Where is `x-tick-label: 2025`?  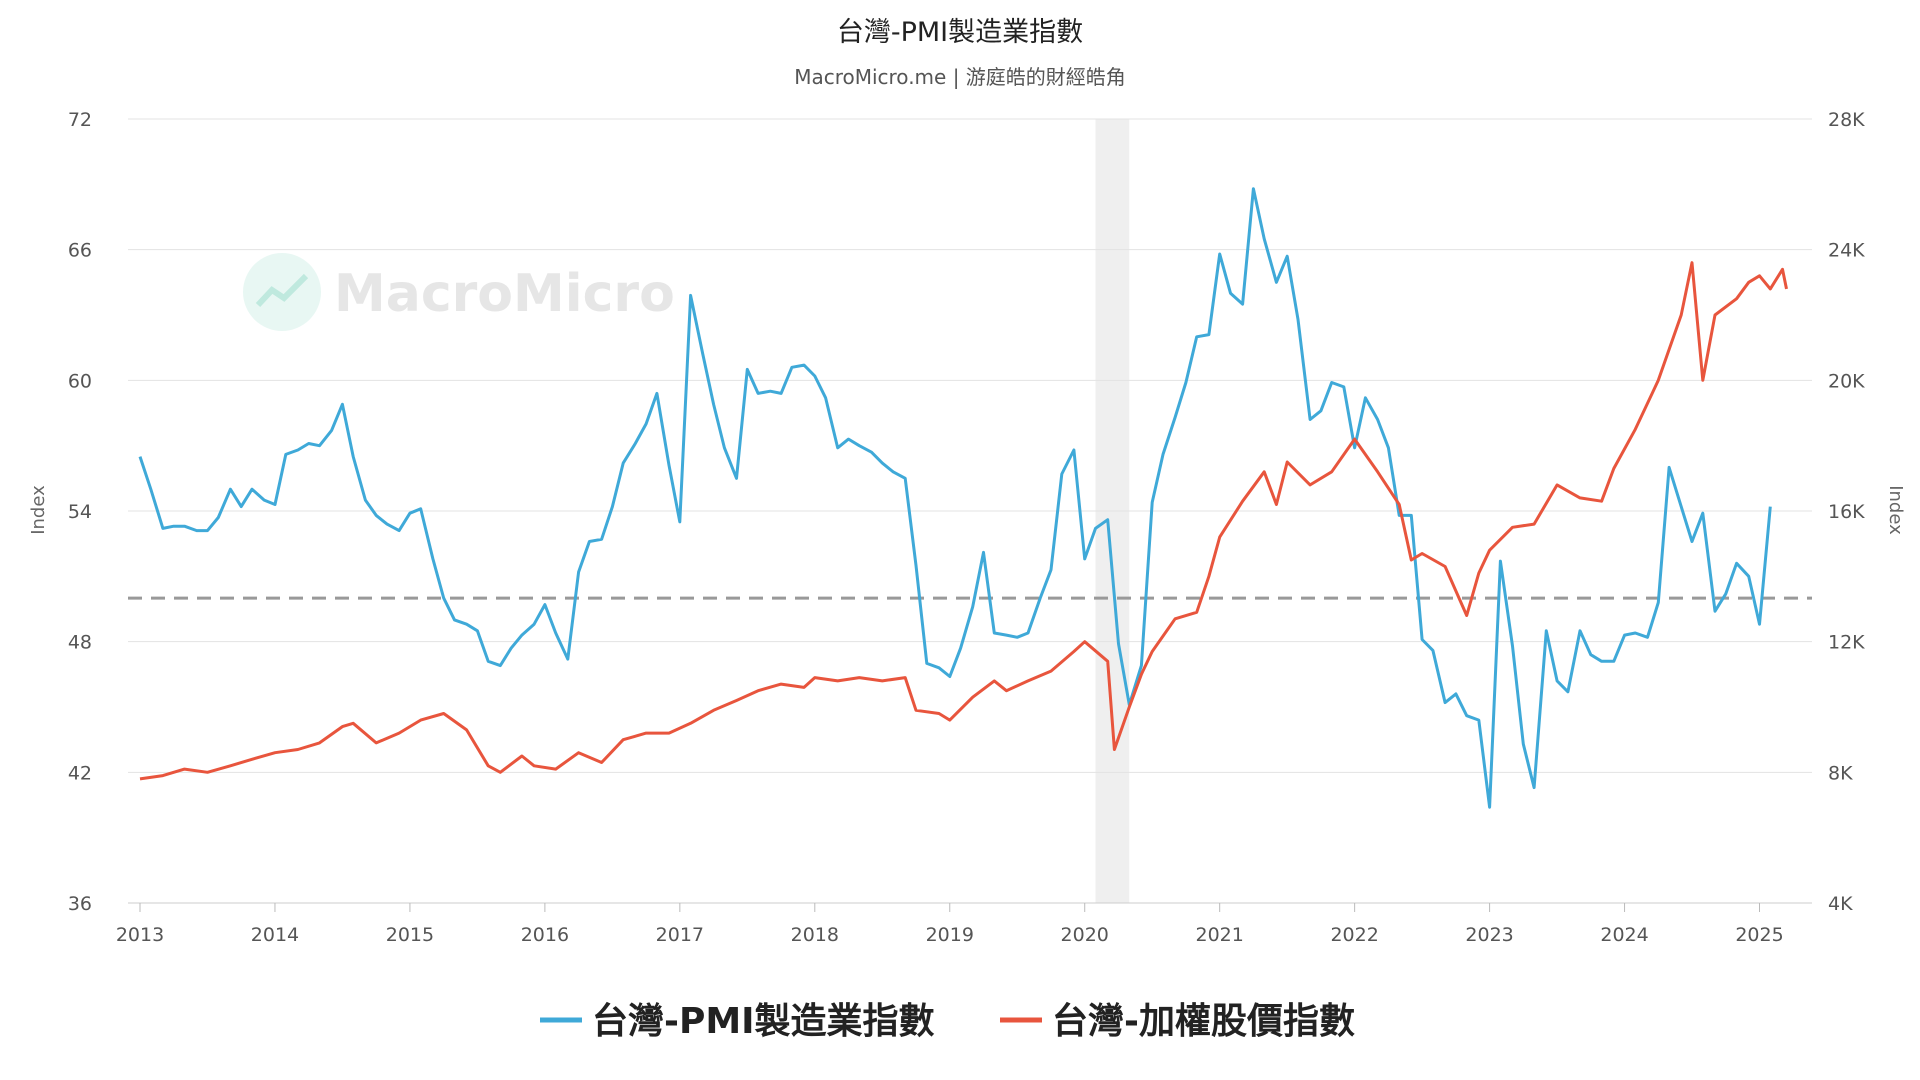 x-tick-label: 2025 is located at coordinates (1759, 935).